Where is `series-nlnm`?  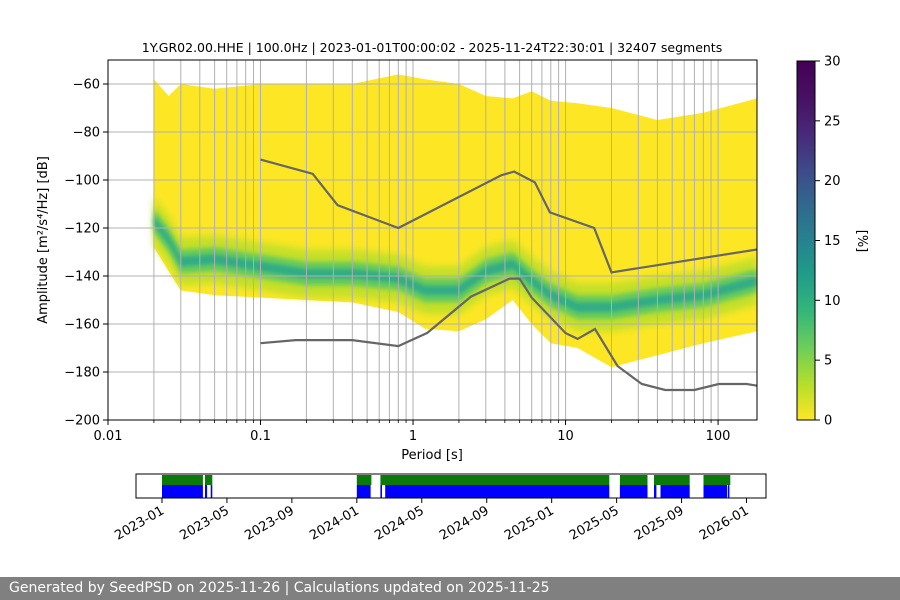 series-nlnm is located at coordinates (508, 334).